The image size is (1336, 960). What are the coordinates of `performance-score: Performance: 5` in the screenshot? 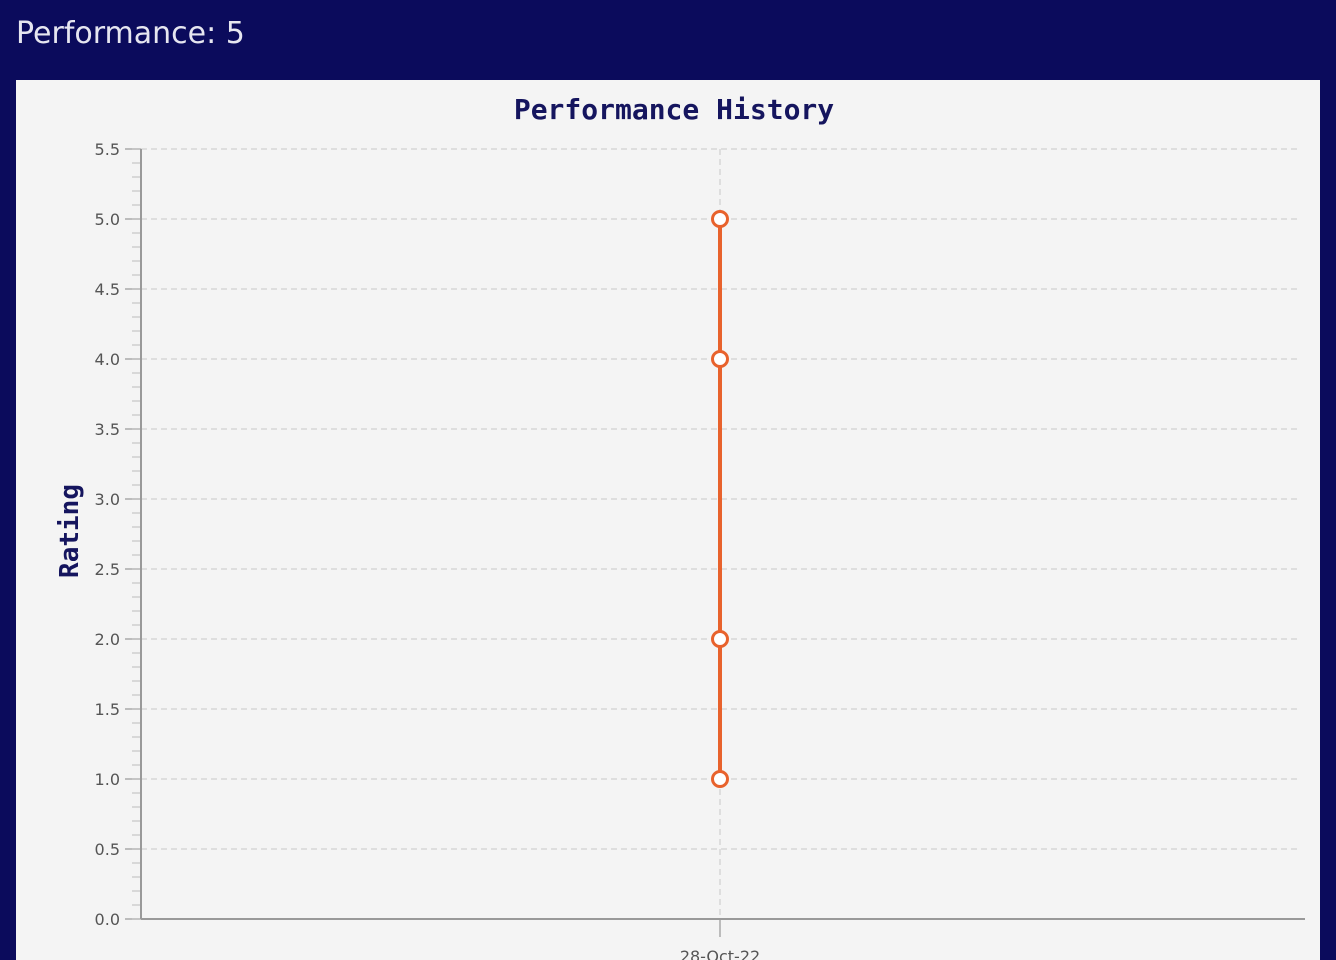 It's located at (130, 33).